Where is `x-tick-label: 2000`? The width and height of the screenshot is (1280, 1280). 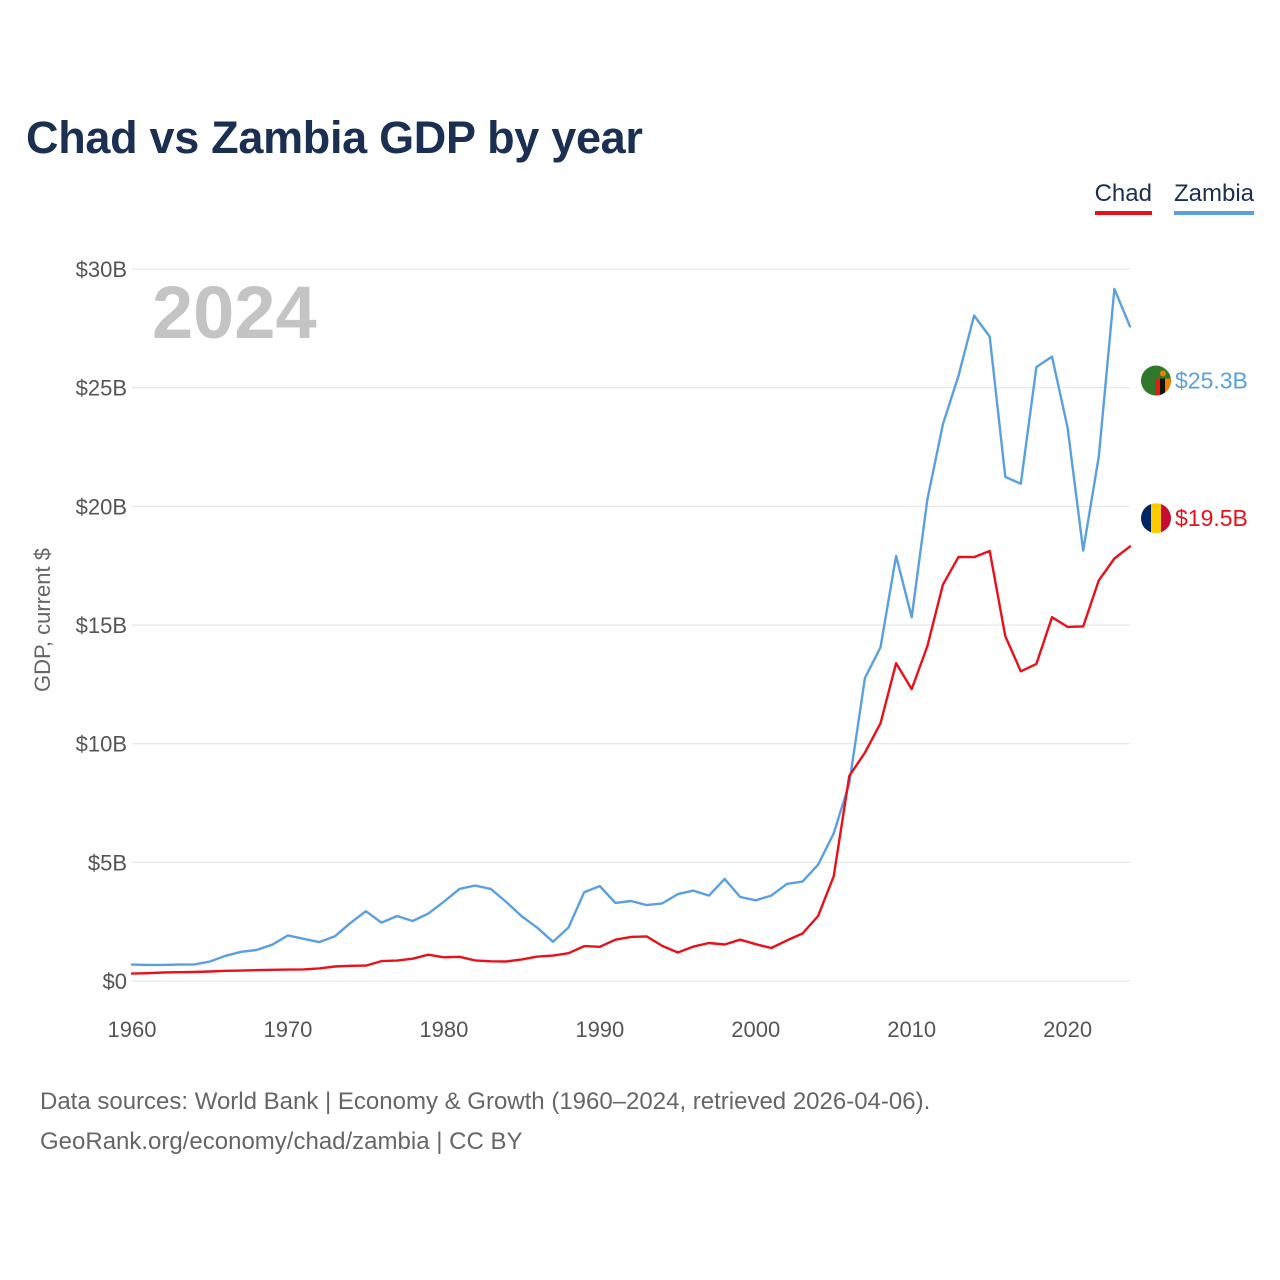
x-tick-label: 2000 is located at coordinates (755, 1029).